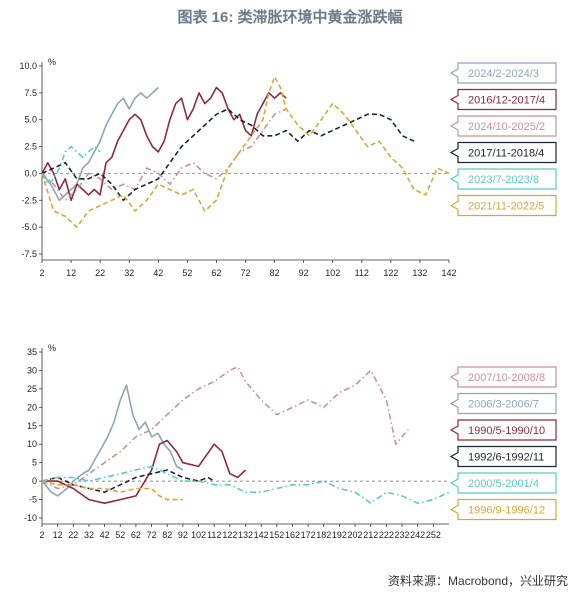 The width and height of the screenshot is (580, 595). I want to click on legend-item: 2016/12-2017/4, so click(503, 99).